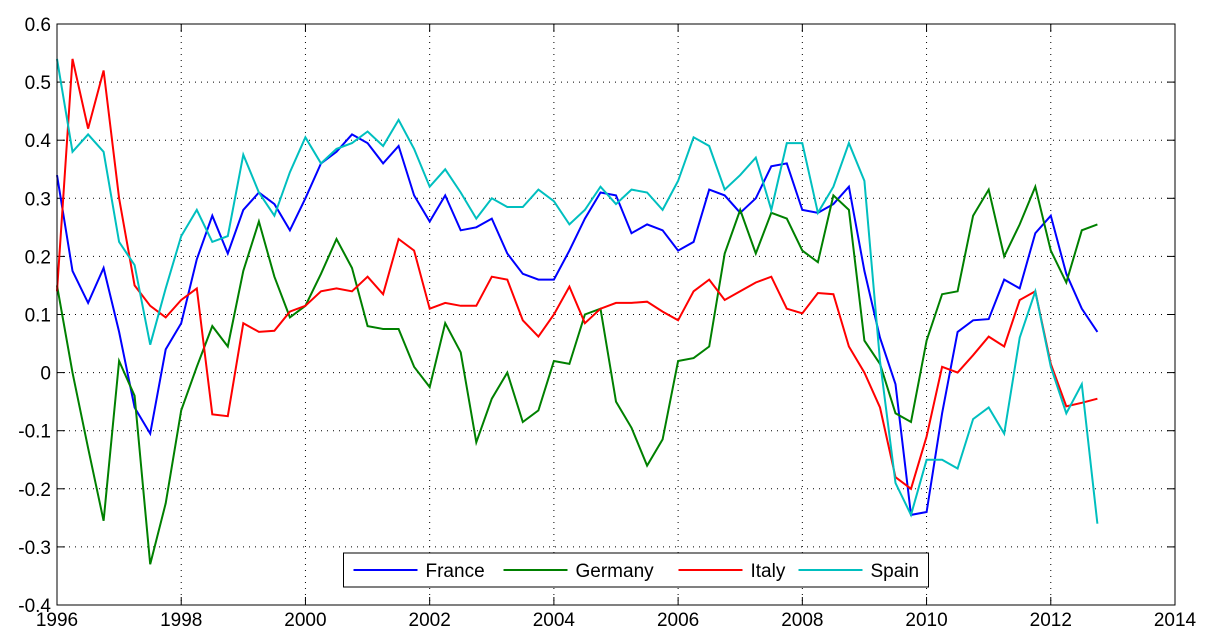 This screenshot has width=1206, height=641. I want to click on y-tick-label: -0.2, so click(34, 490).